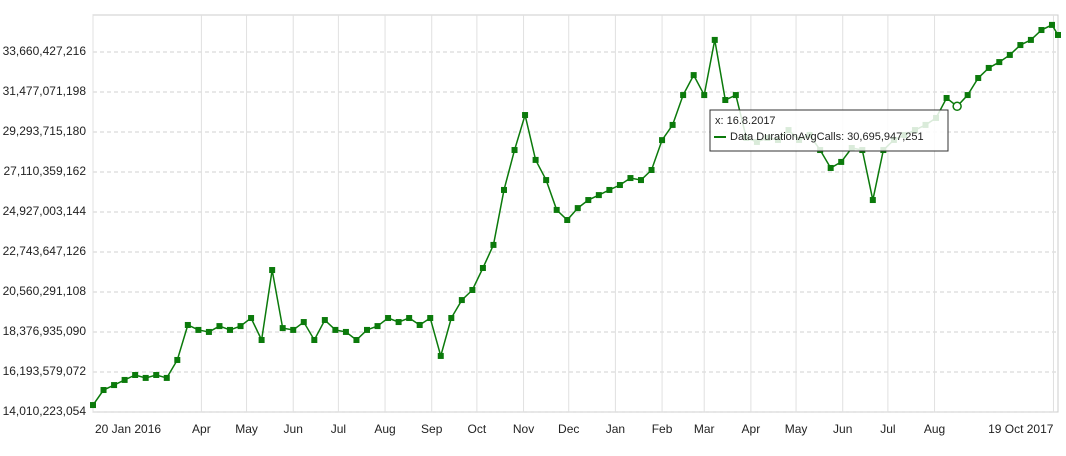  I want to click on hover-point, so click(957, 106).